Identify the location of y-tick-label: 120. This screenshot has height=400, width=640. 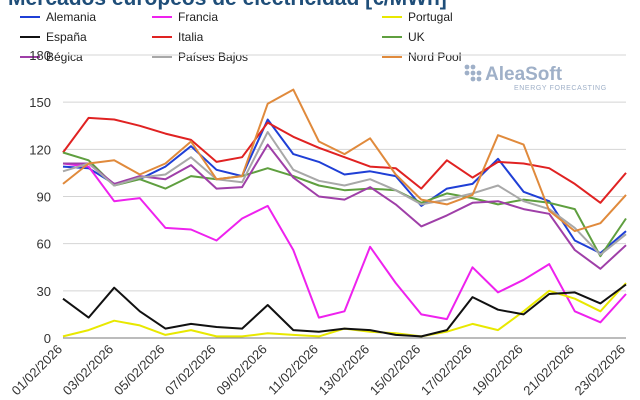
(40, 149).